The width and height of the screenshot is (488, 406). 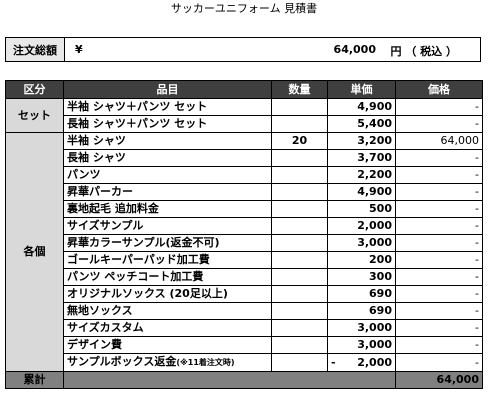 I want to click on unit-price-cell: 3,200, so click(x=361, y=141).